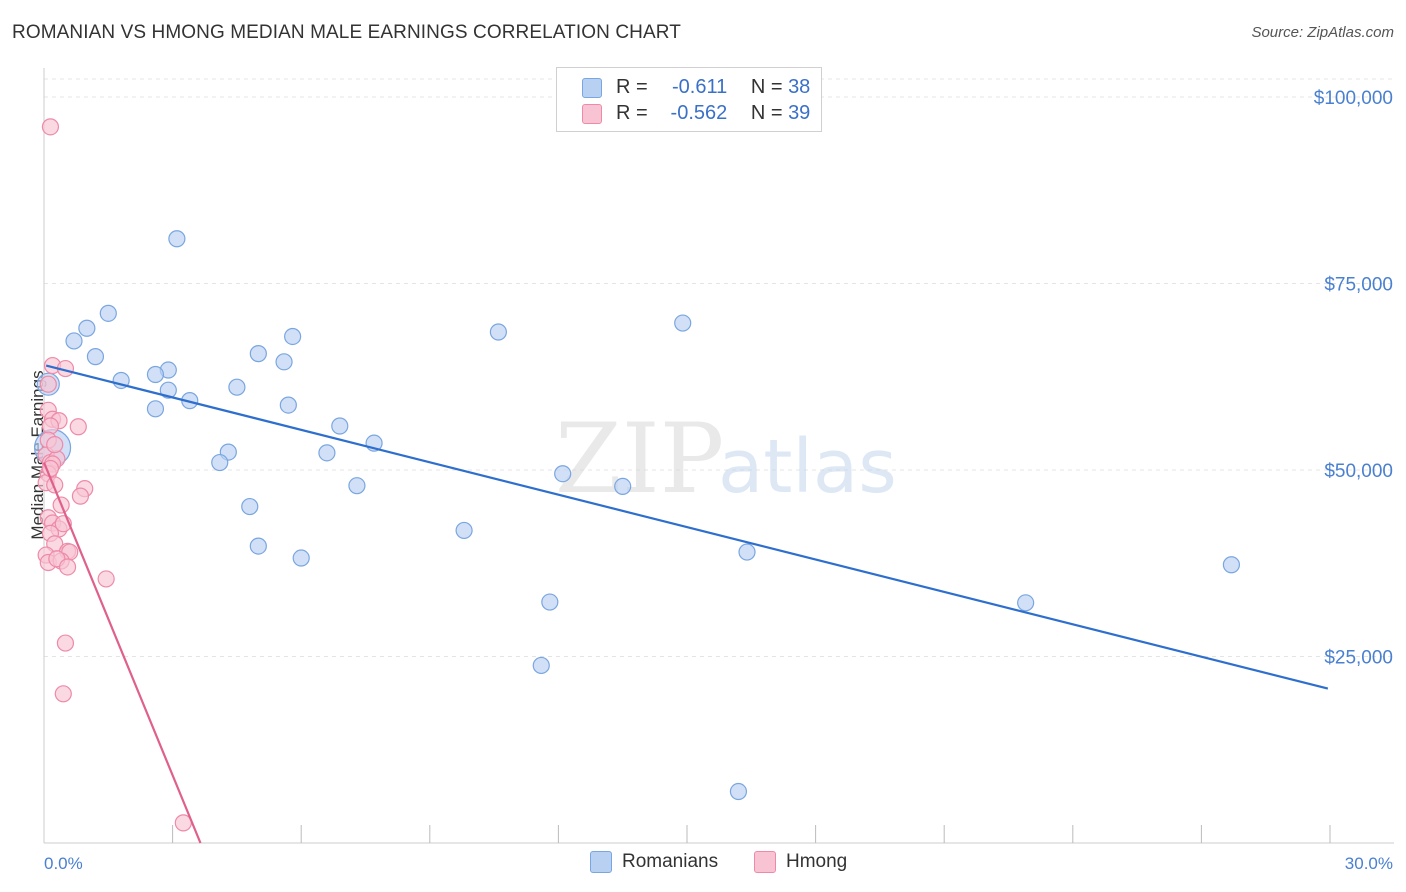 This screenshot has width=1406, height=892. I want to click on y-tick-label: $75,000, so click(1358, 285).